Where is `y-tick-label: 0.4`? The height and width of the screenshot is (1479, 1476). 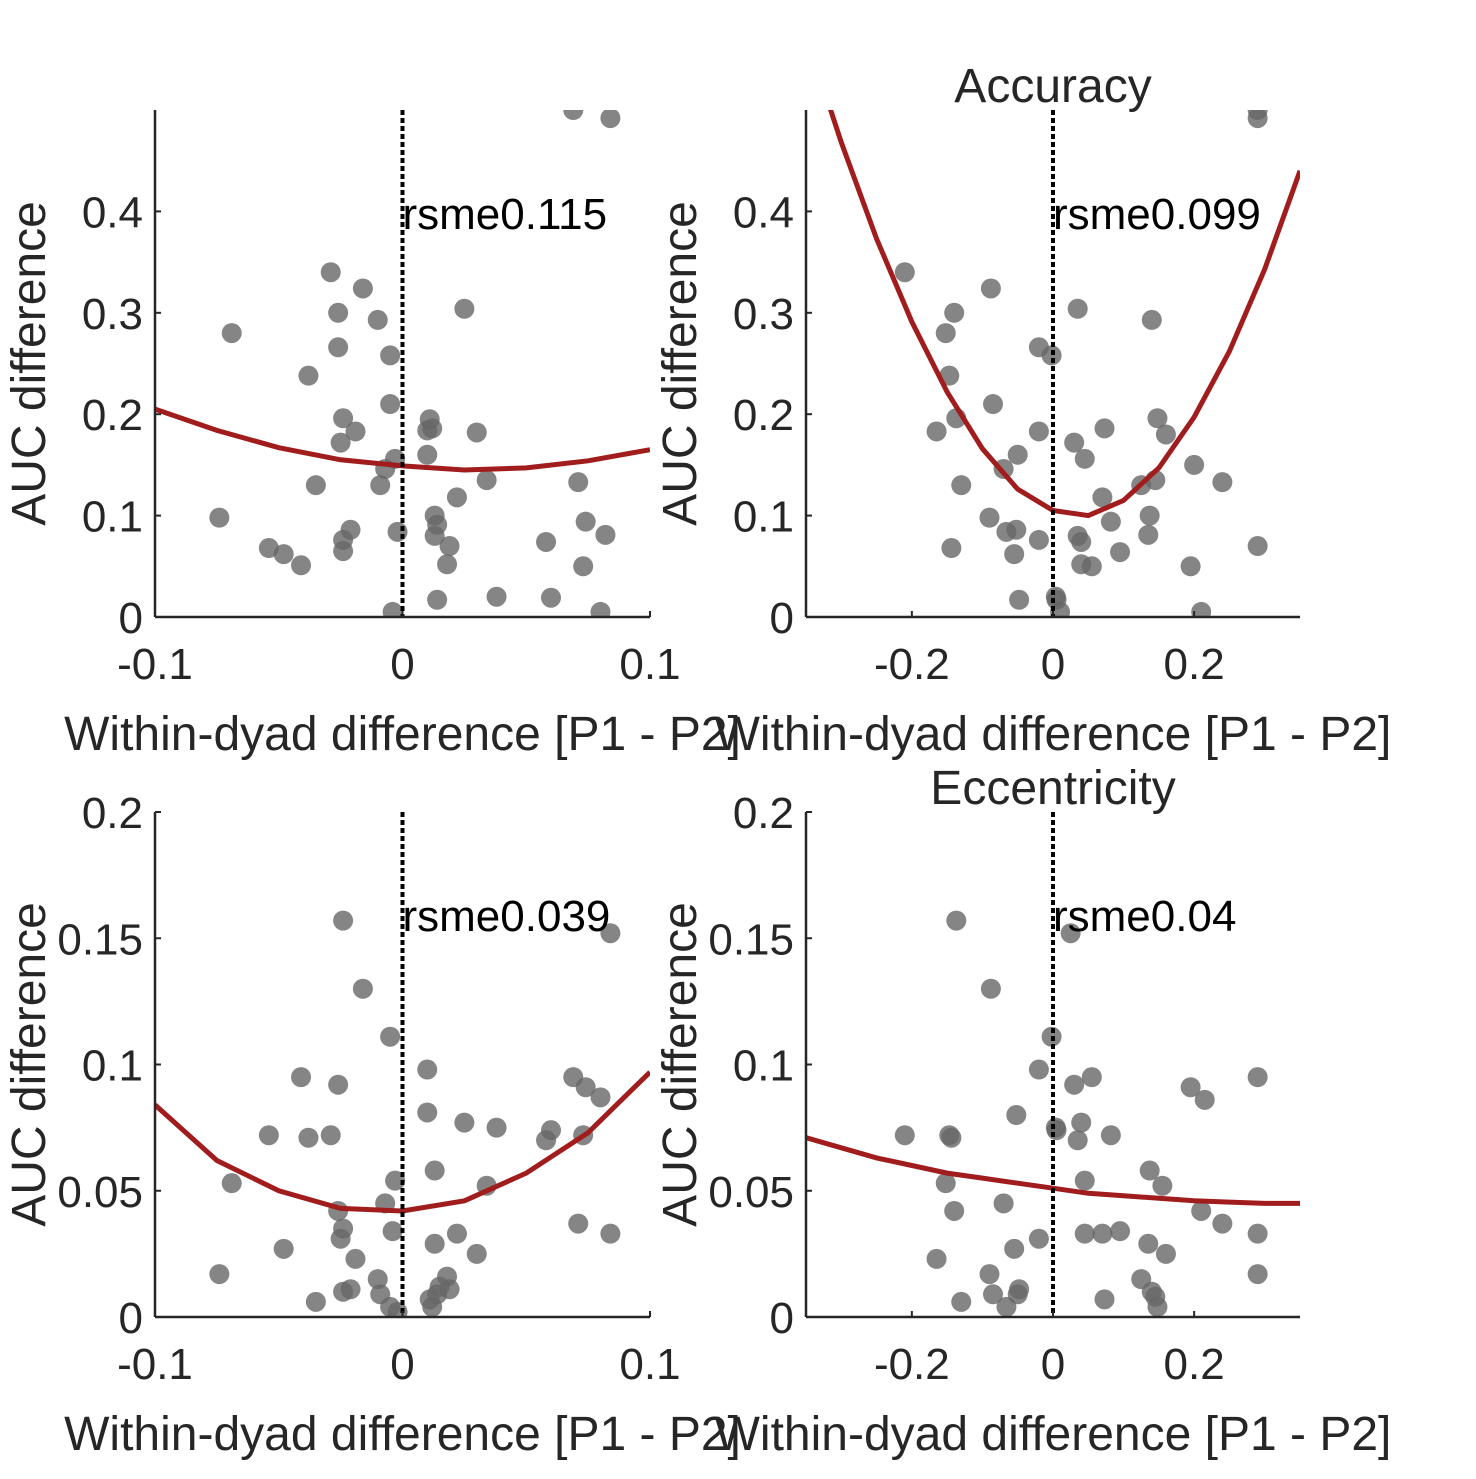
y-tick-label: 0.4 is located at coordinates (112, 212).